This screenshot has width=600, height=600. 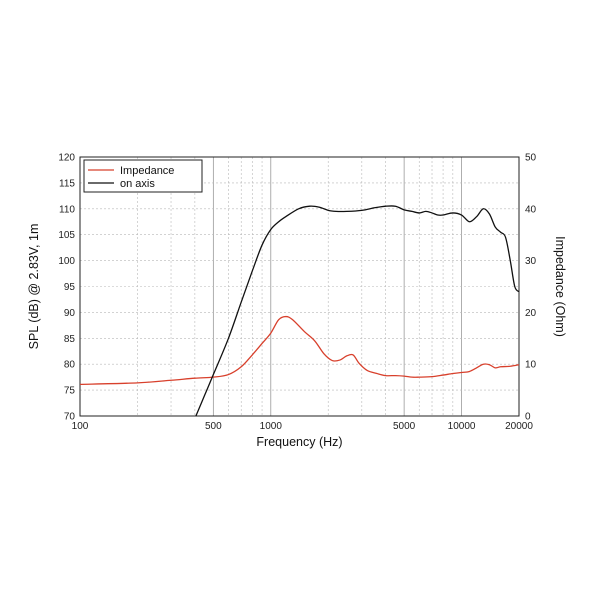 What do you see at coordinates (66, 261) in the screenshot?
I see `y-tick-label: 100` at bounding box center [66, 261].